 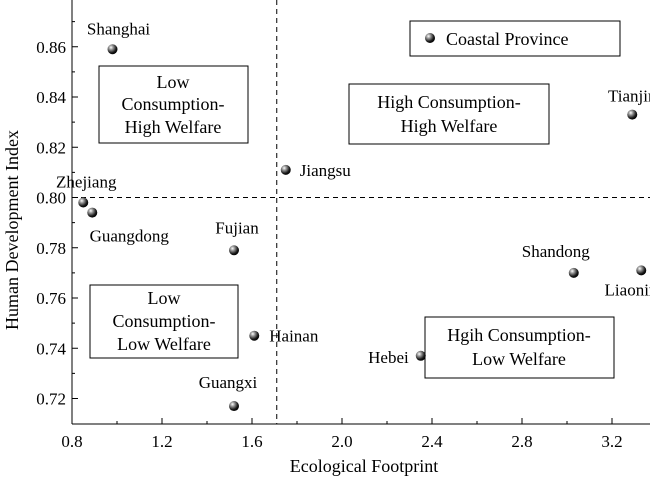 What do you see at coordinates (51, 248) in the screenshot?
I see `y-tick-label: 0.78` at bounding box center [51, 248].